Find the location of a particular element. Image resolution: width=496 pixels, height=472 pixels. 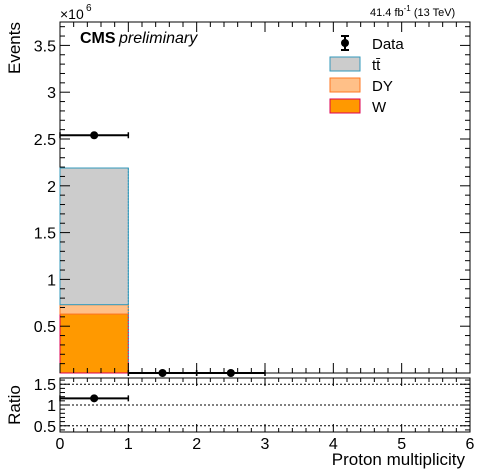

y-tick-label: 1 is located at coordinates (51, 280).